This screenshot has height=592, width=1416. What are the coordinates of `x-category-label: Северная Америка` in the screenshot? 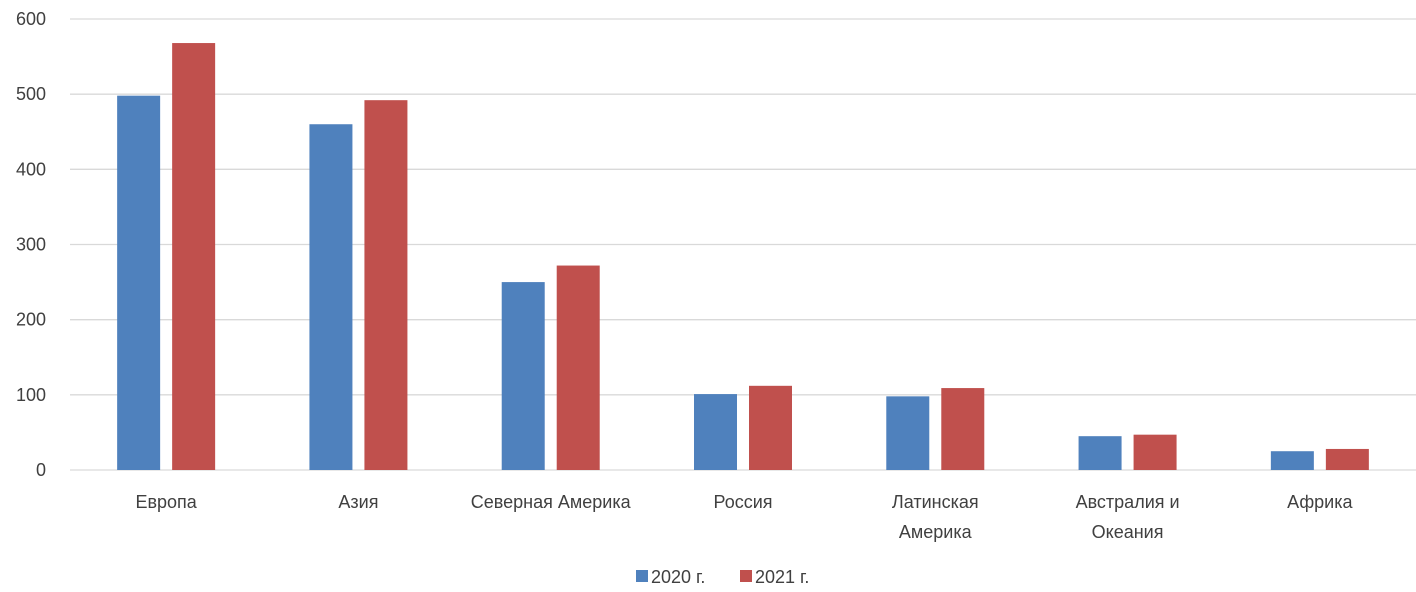 It's located at (551, 502).